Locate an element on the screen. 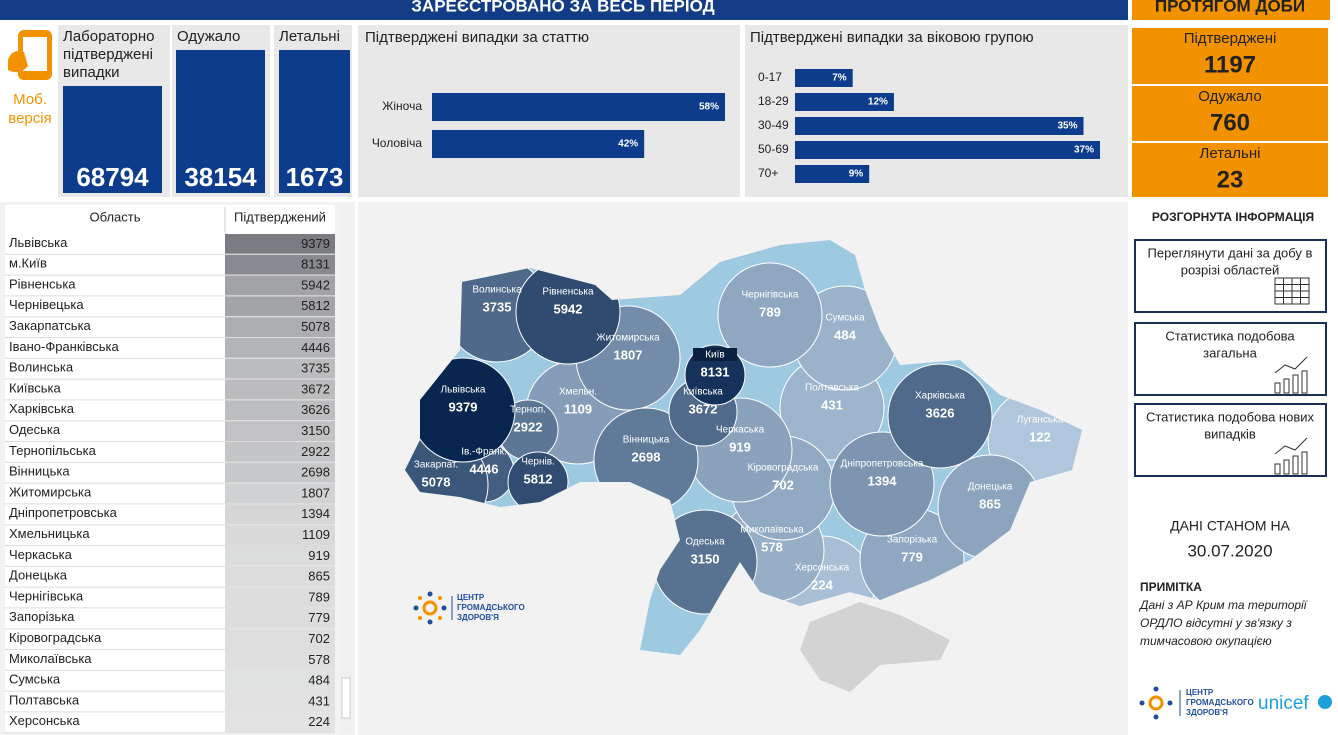 The width and height of the screenshot is (1338, 735). button-text: випадків is located at coordinates (1230, 433).